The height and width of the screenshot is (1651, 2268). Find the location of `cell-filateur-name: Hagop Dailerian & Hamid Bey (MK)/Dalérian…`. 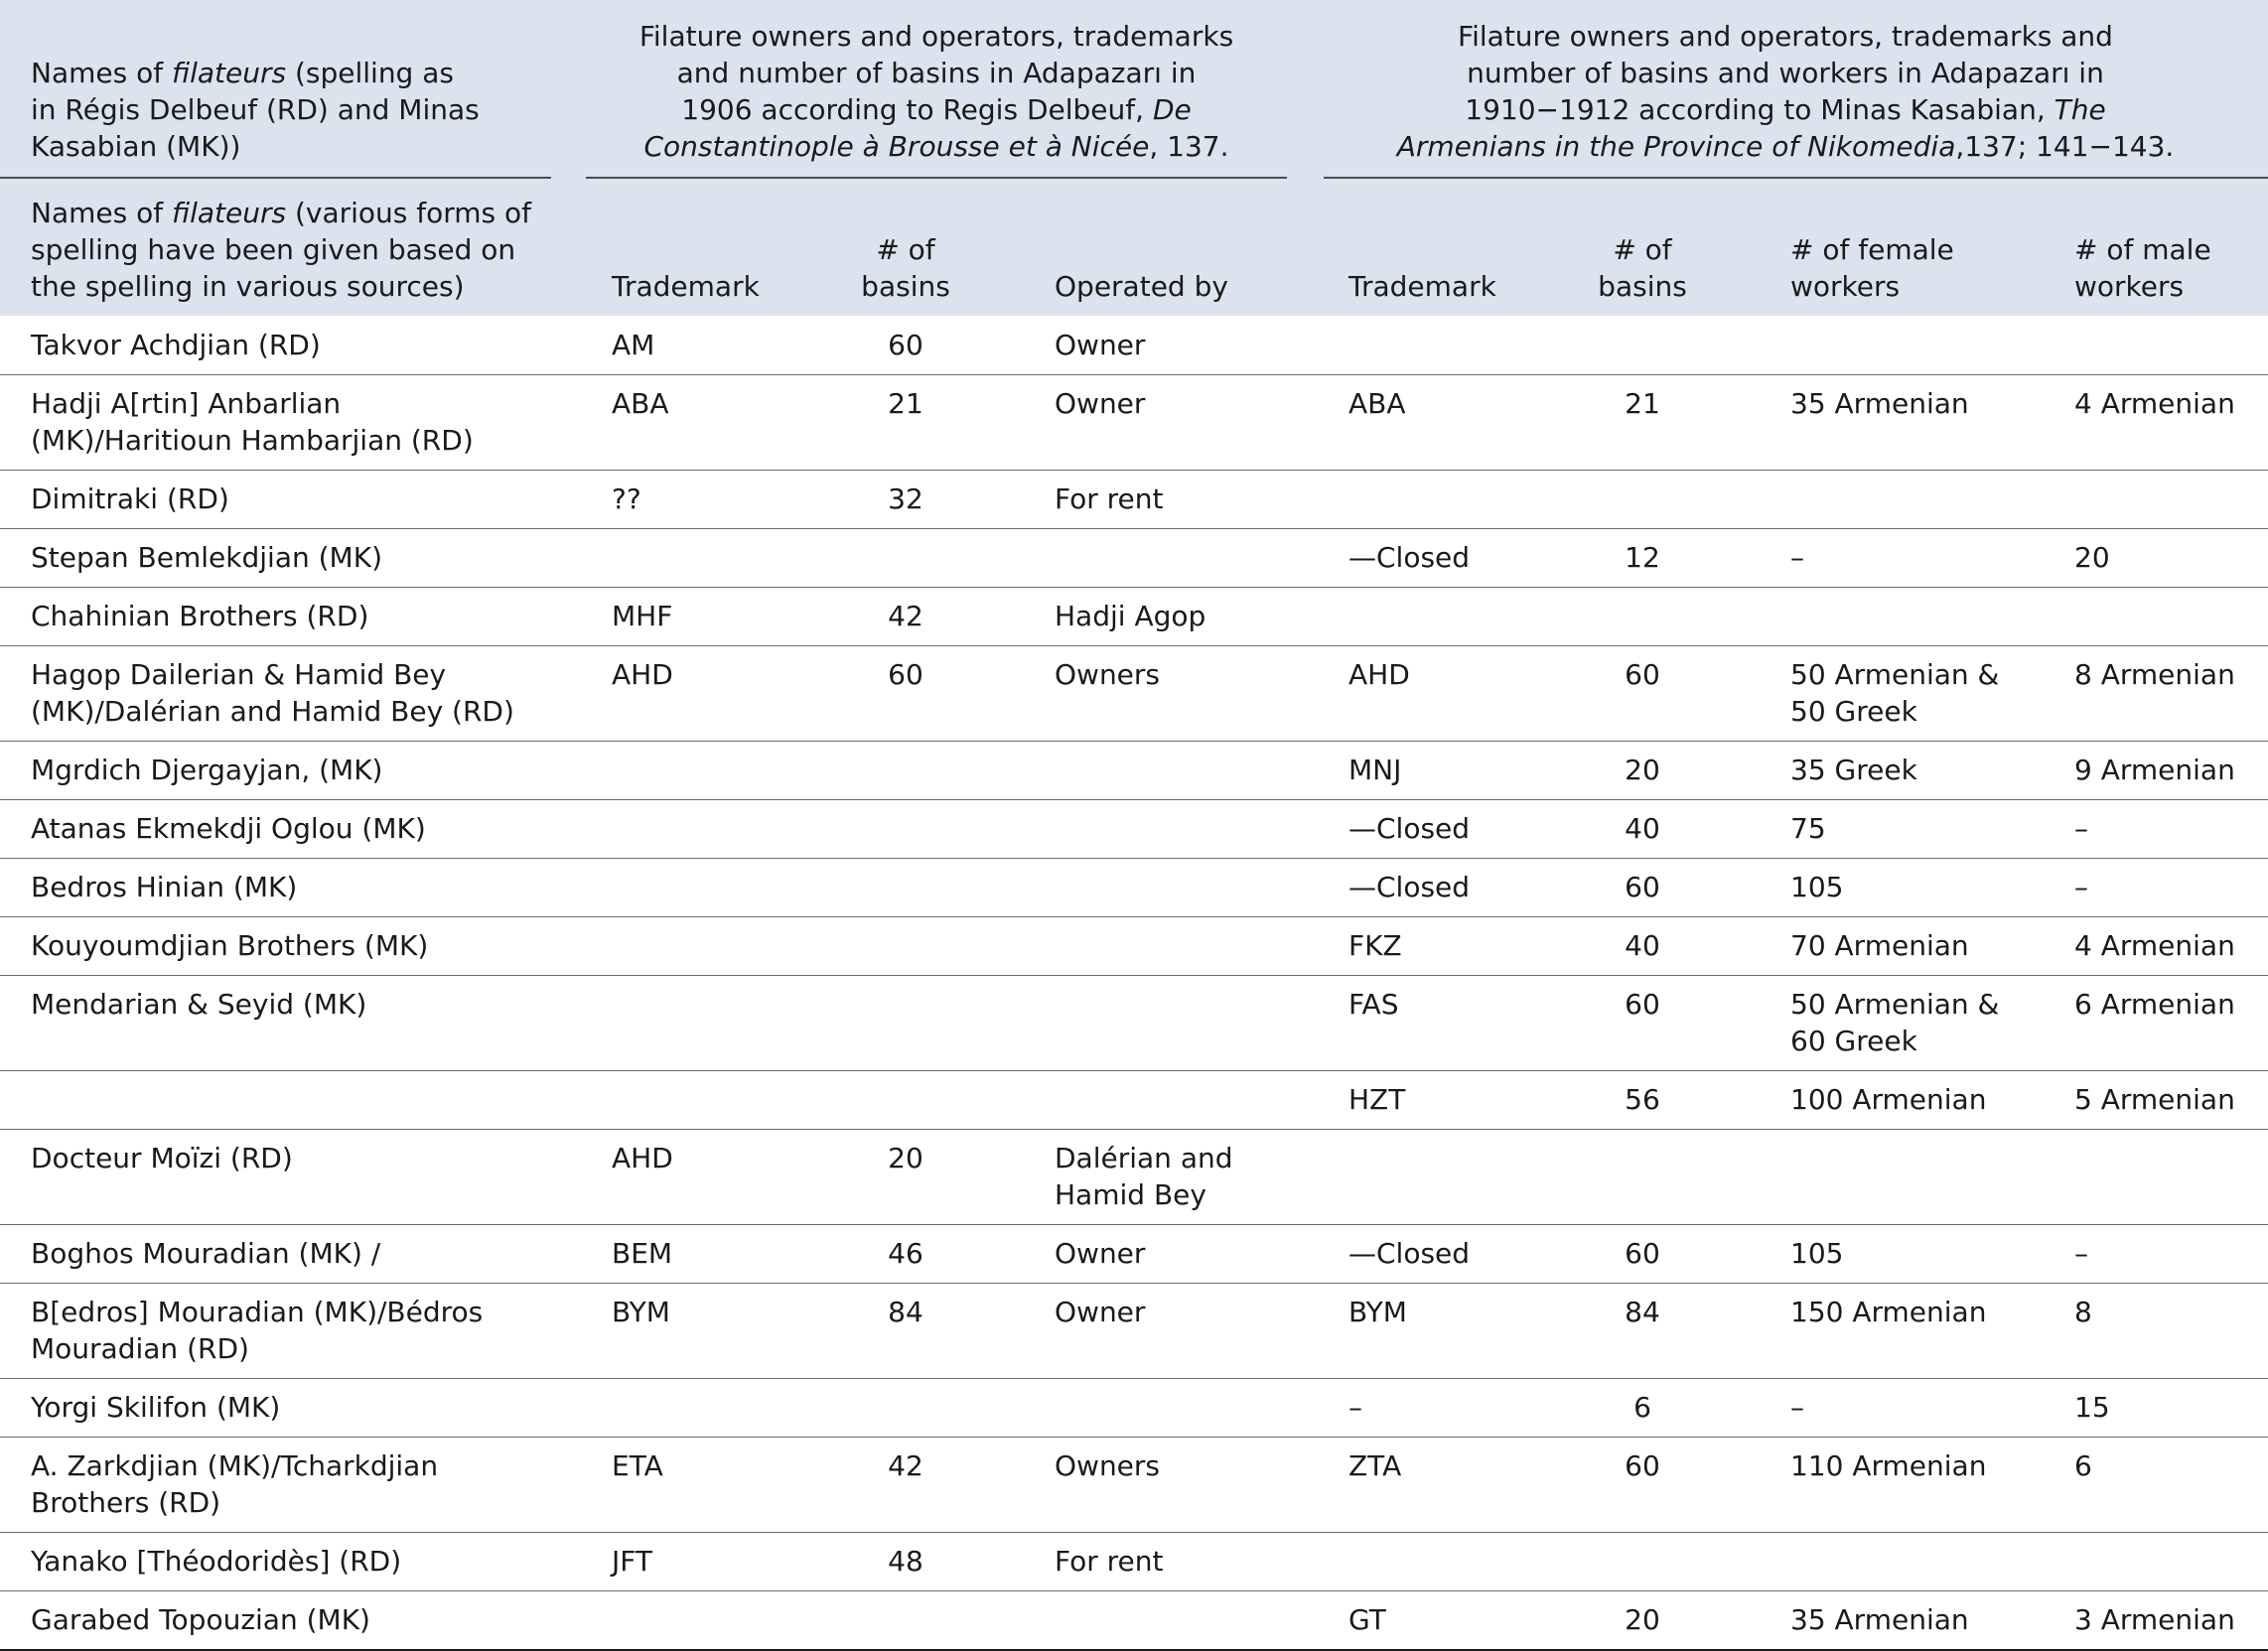

cell-filateur-name: Hagop Dailerian & Hamid Bey (MK)/Dalérian… is located at coordinates (272, 693).